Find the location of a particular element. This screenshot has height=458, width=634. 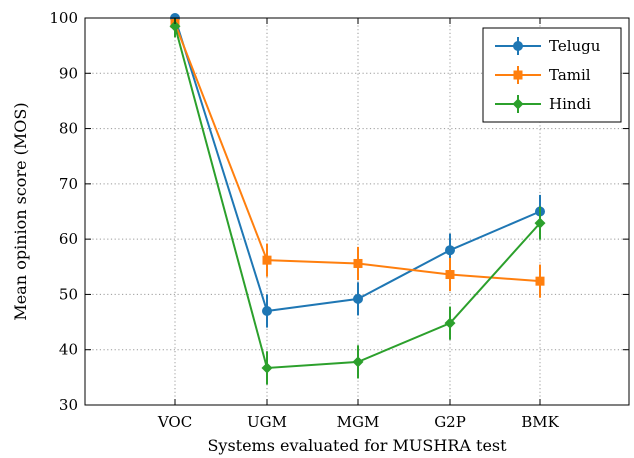

x-axis-label: Systems evaluated for MUSHRA test is located at coordinates (357, 445).